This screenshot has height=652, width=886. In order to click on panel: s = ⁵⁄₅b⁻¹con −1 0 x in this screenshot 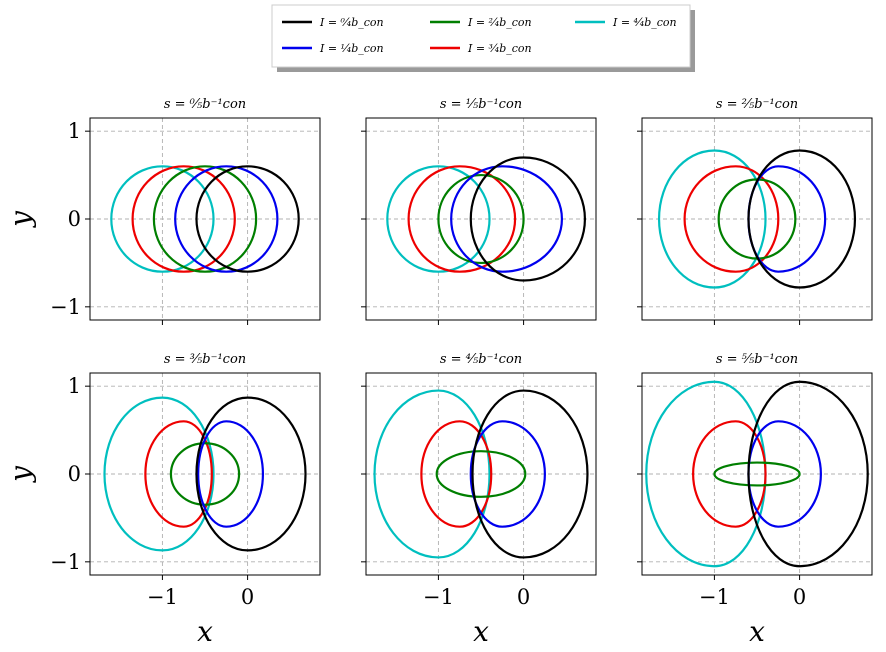, I will do `click(755, 500)`.